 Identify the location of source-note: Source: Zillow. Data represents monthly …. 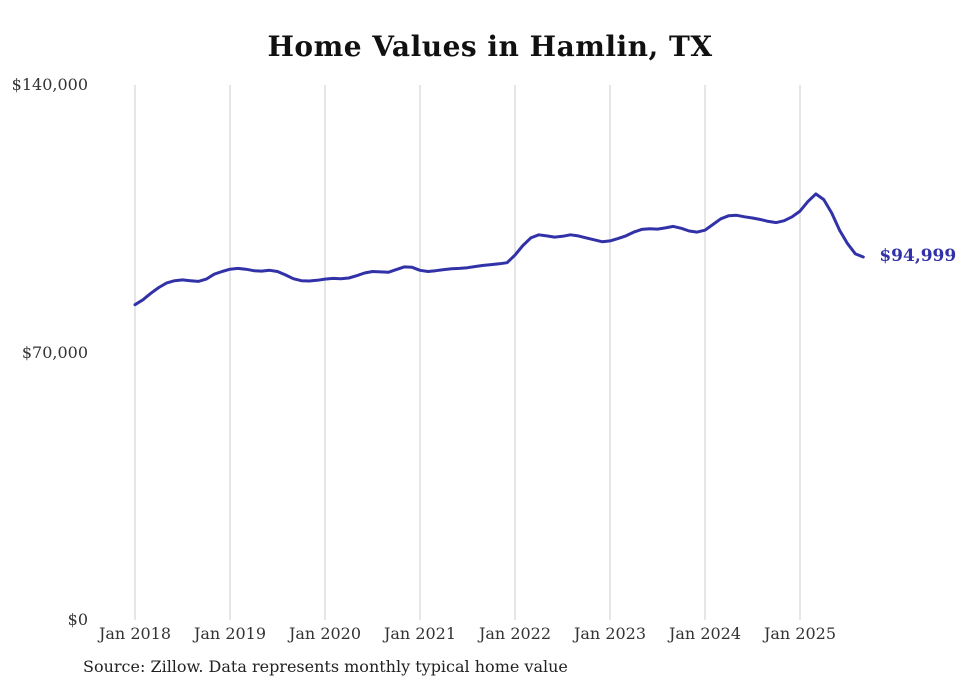
(325, 666).